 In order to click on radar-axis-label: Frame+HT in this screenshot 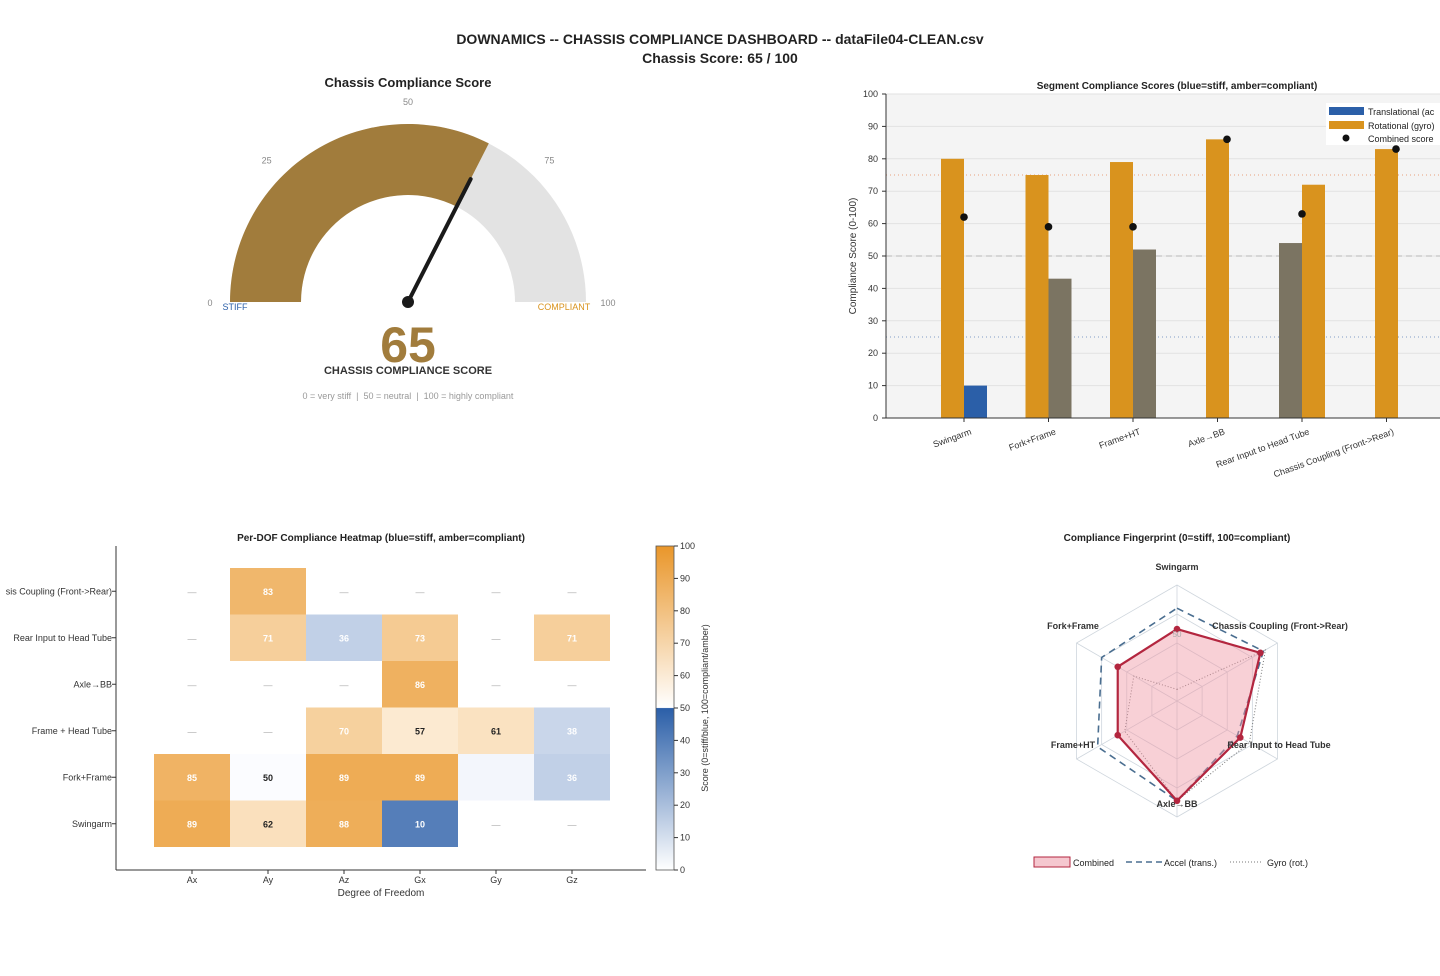, I will do `click(1073, 745)`.